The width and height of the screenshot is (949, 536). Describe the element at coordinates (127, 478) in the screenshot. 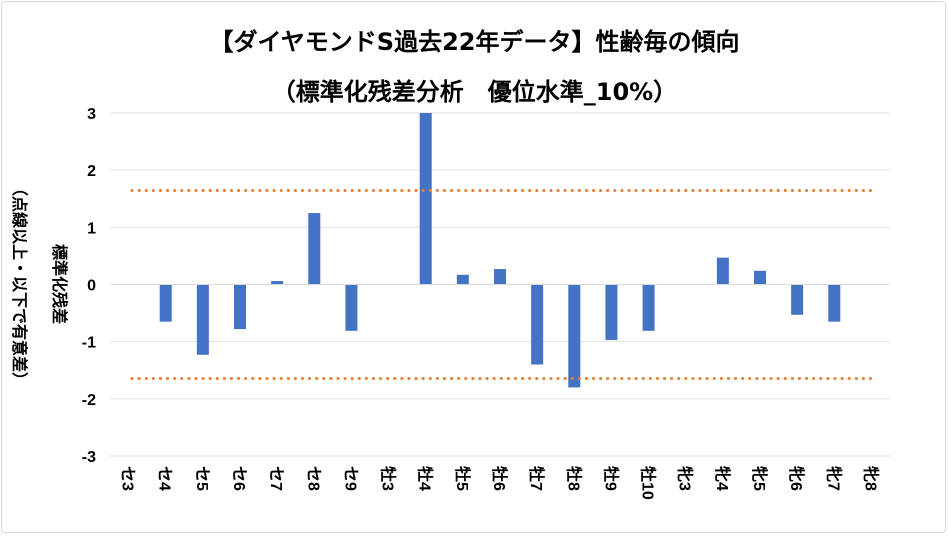

I see `x-tick-label: セ3` at that location.